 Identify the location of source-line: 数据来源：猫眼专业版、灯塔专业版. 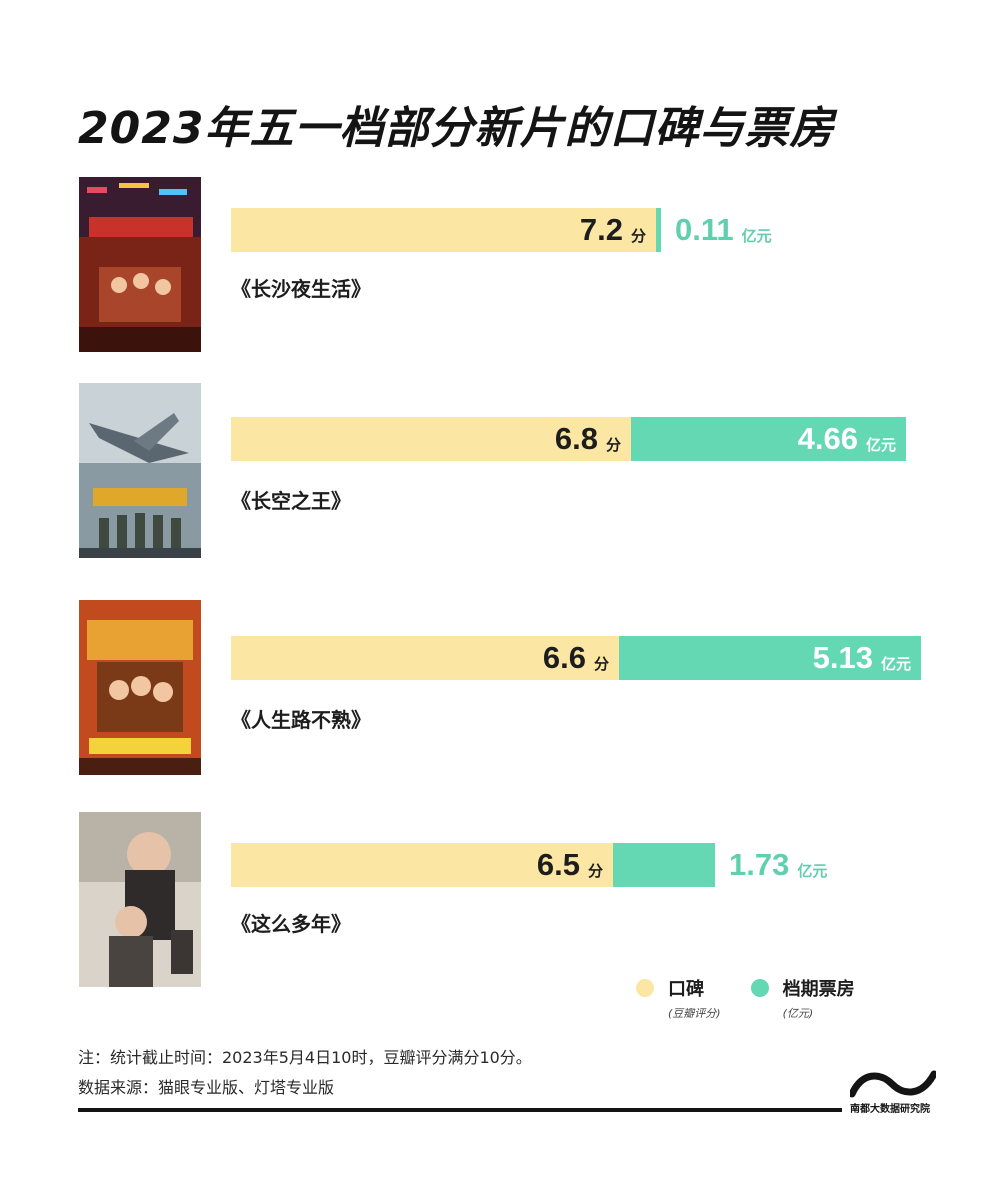
(206, 1087).